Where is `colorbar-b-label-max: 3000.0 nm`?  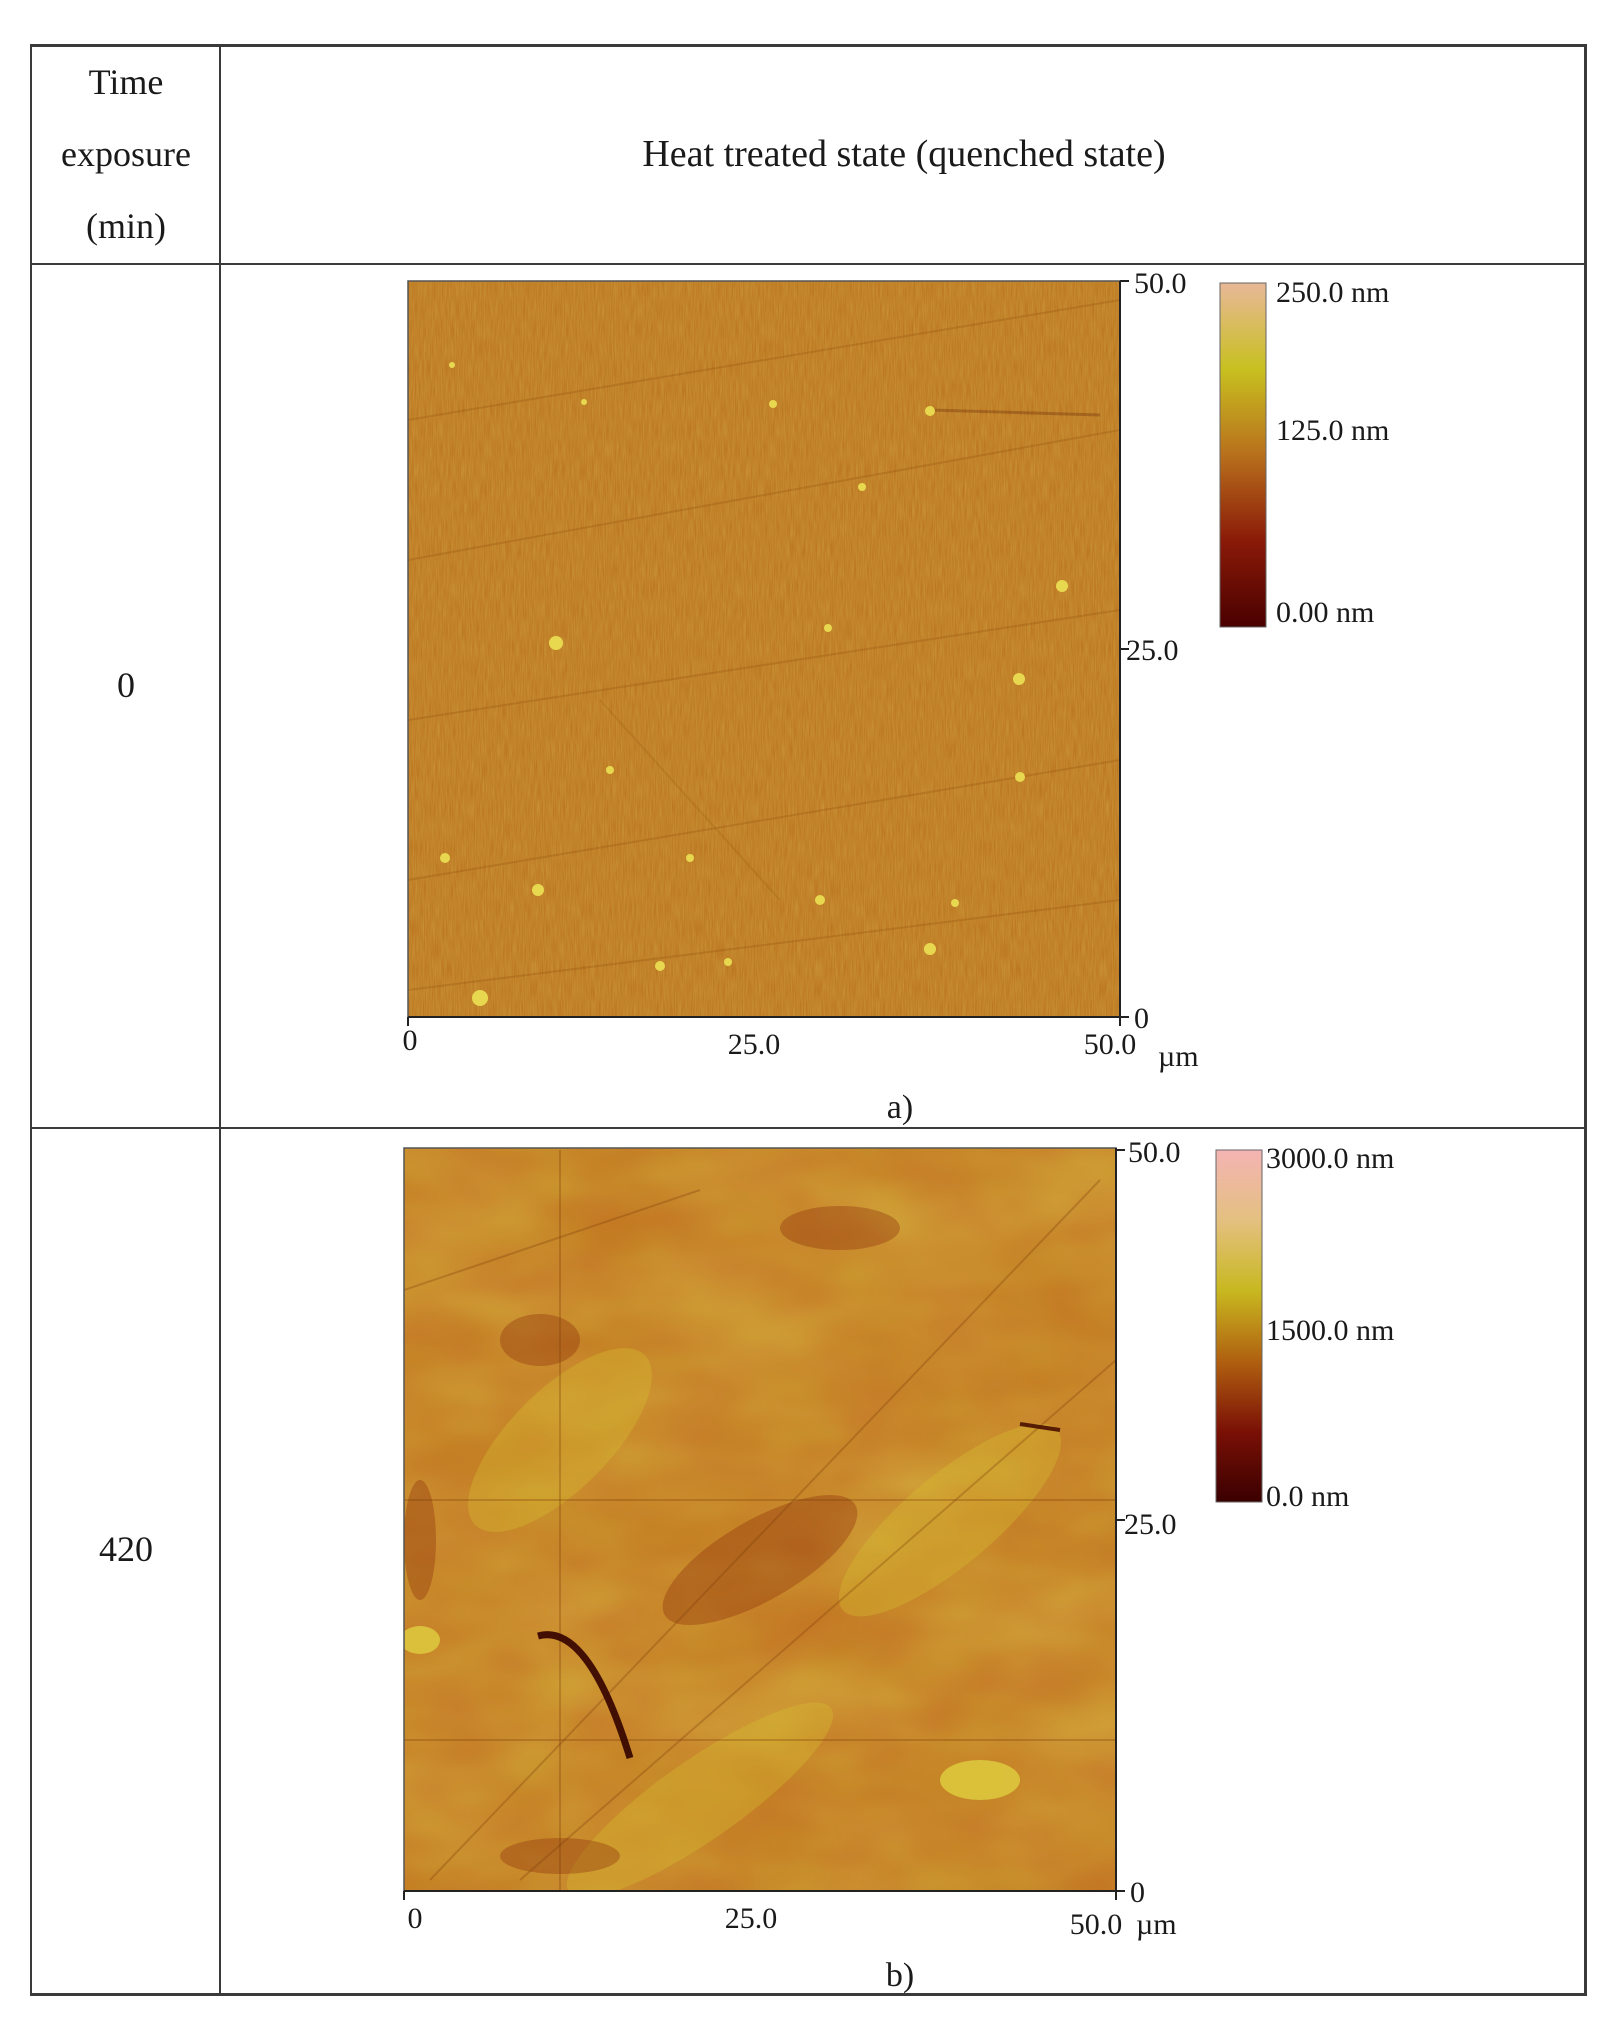
colorbar-b-label-max: 3000.0 nm is located at coordinates (1330, 1158).